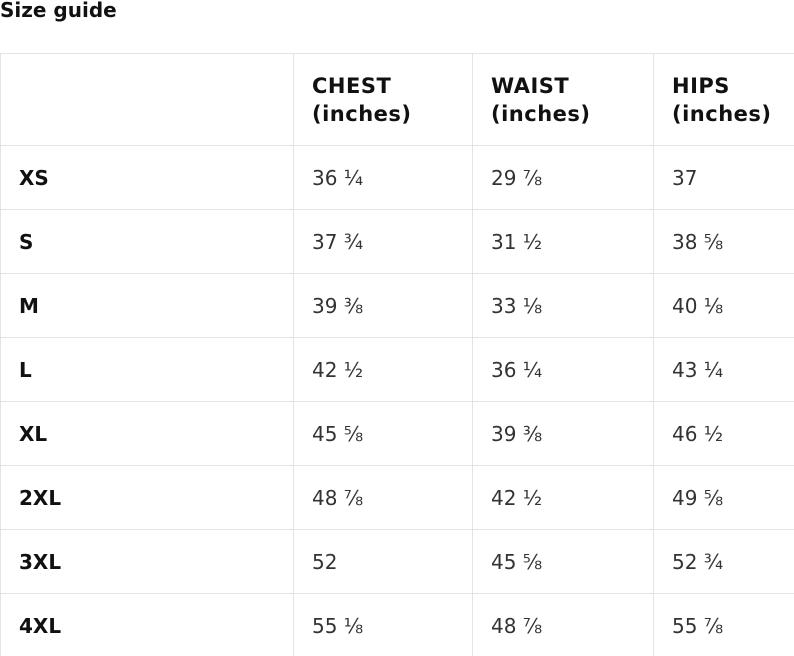  I want to click on size-label: L, so click(147, 369).